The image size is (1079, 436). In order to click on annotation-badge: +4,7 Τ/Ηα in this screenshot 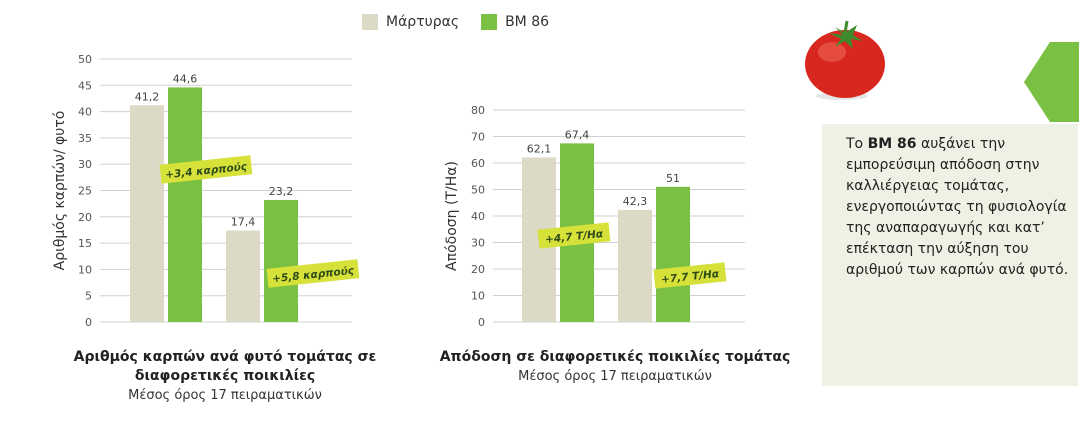, I will do `click(574, 235)`.